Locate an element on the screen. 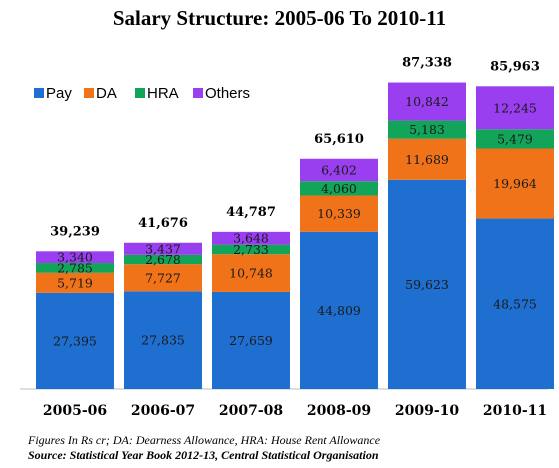 Image resolution: width=559 pixels, height=468 pixels. data-label-others-2007-08: 3,648 is located at coordinates (251, 238).